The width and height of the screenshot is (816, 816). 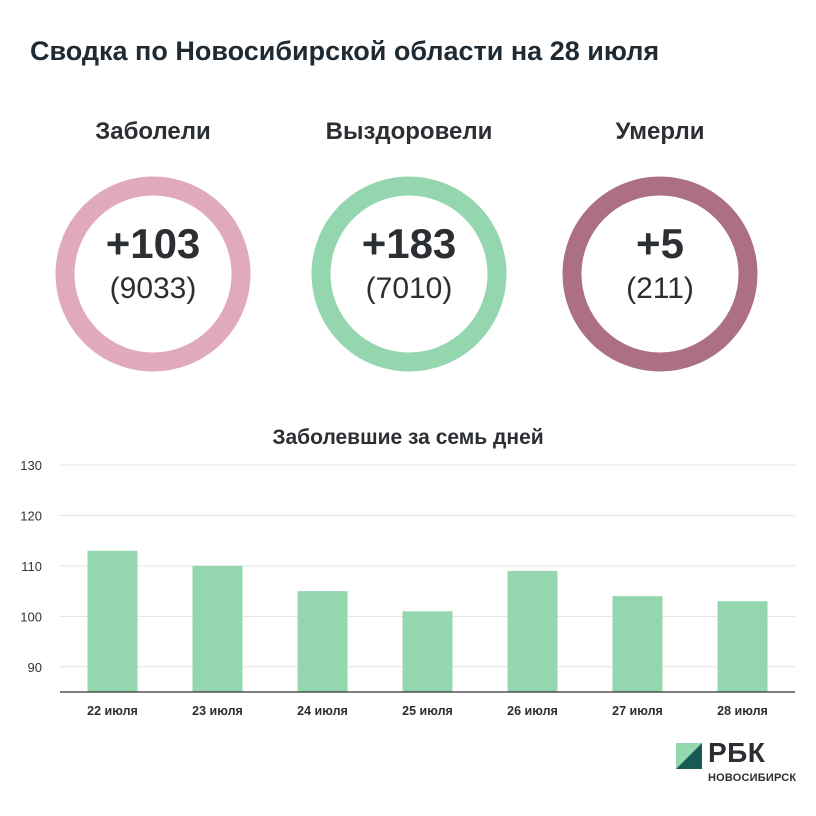 What do you see at coordinates (637, 711) in the screenshot?
I see `x-tick-label: 27 июля` at bounding box center [637, 711].